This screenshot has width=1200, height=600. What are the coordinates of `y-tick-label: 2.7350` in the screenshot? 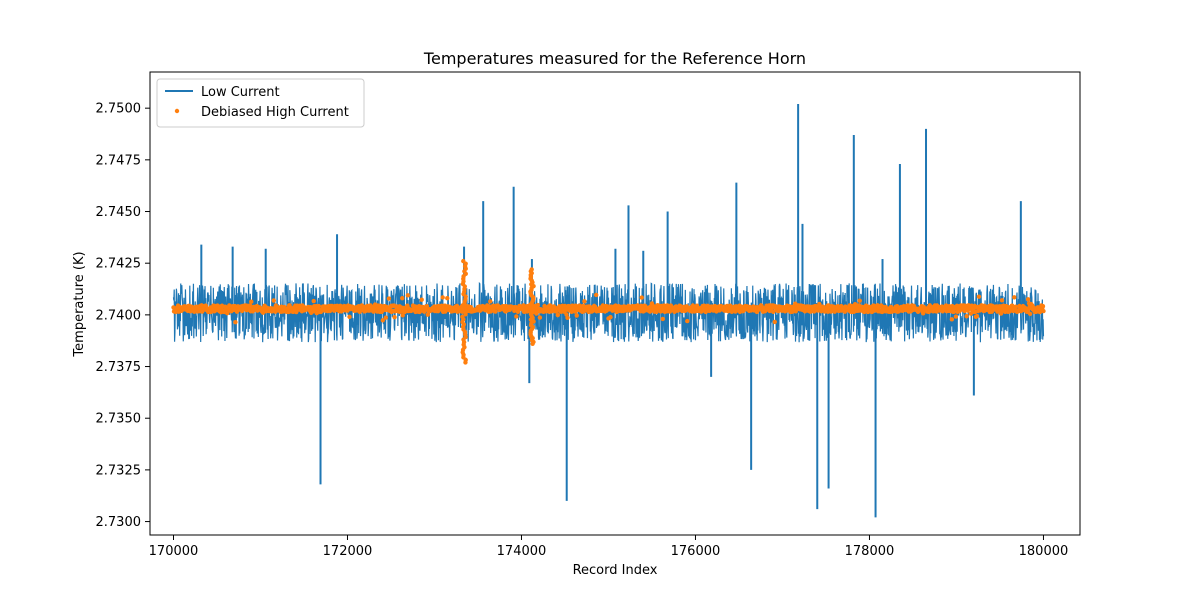 It's located at (119, 419).